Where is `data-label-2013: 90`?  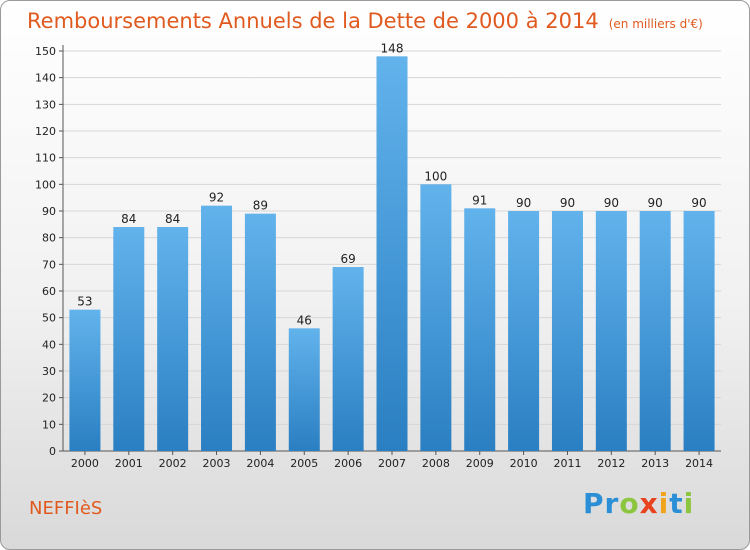
data-label-2013: 90 is located at coordinates (655, 203).